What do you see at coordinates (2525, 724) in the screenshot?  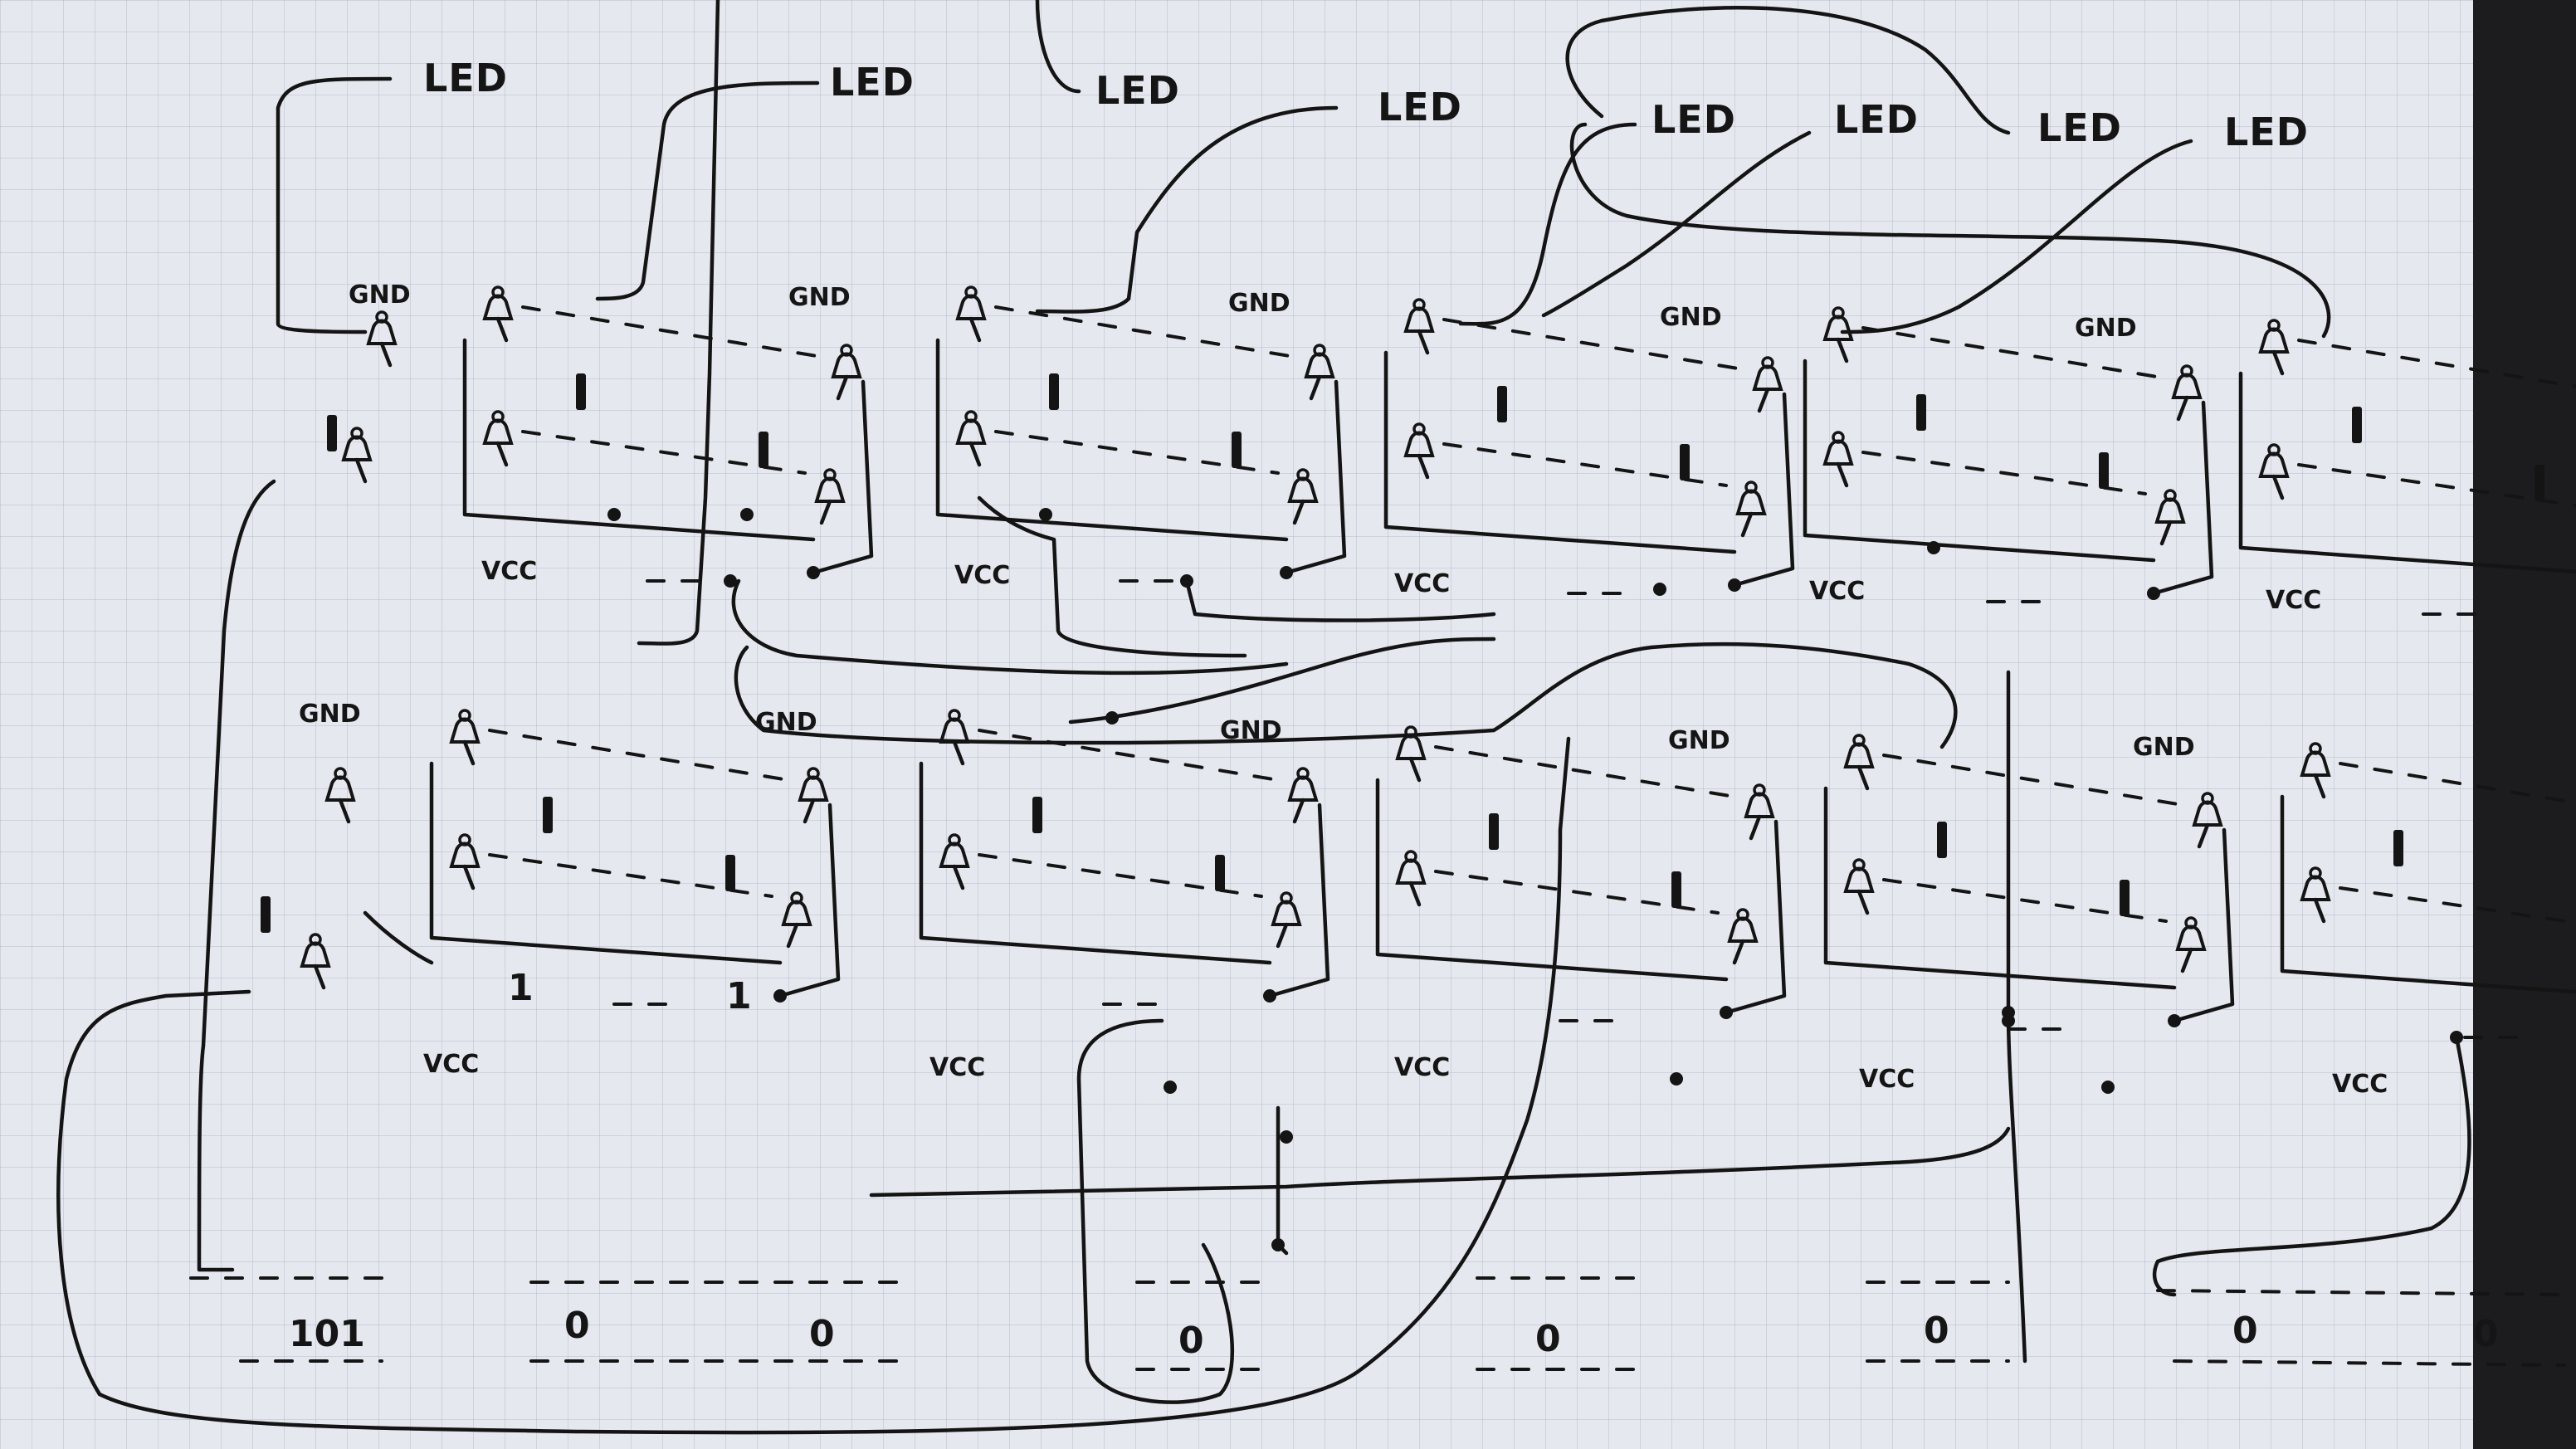 I see `table-background` at bounding box center [2525, 724].